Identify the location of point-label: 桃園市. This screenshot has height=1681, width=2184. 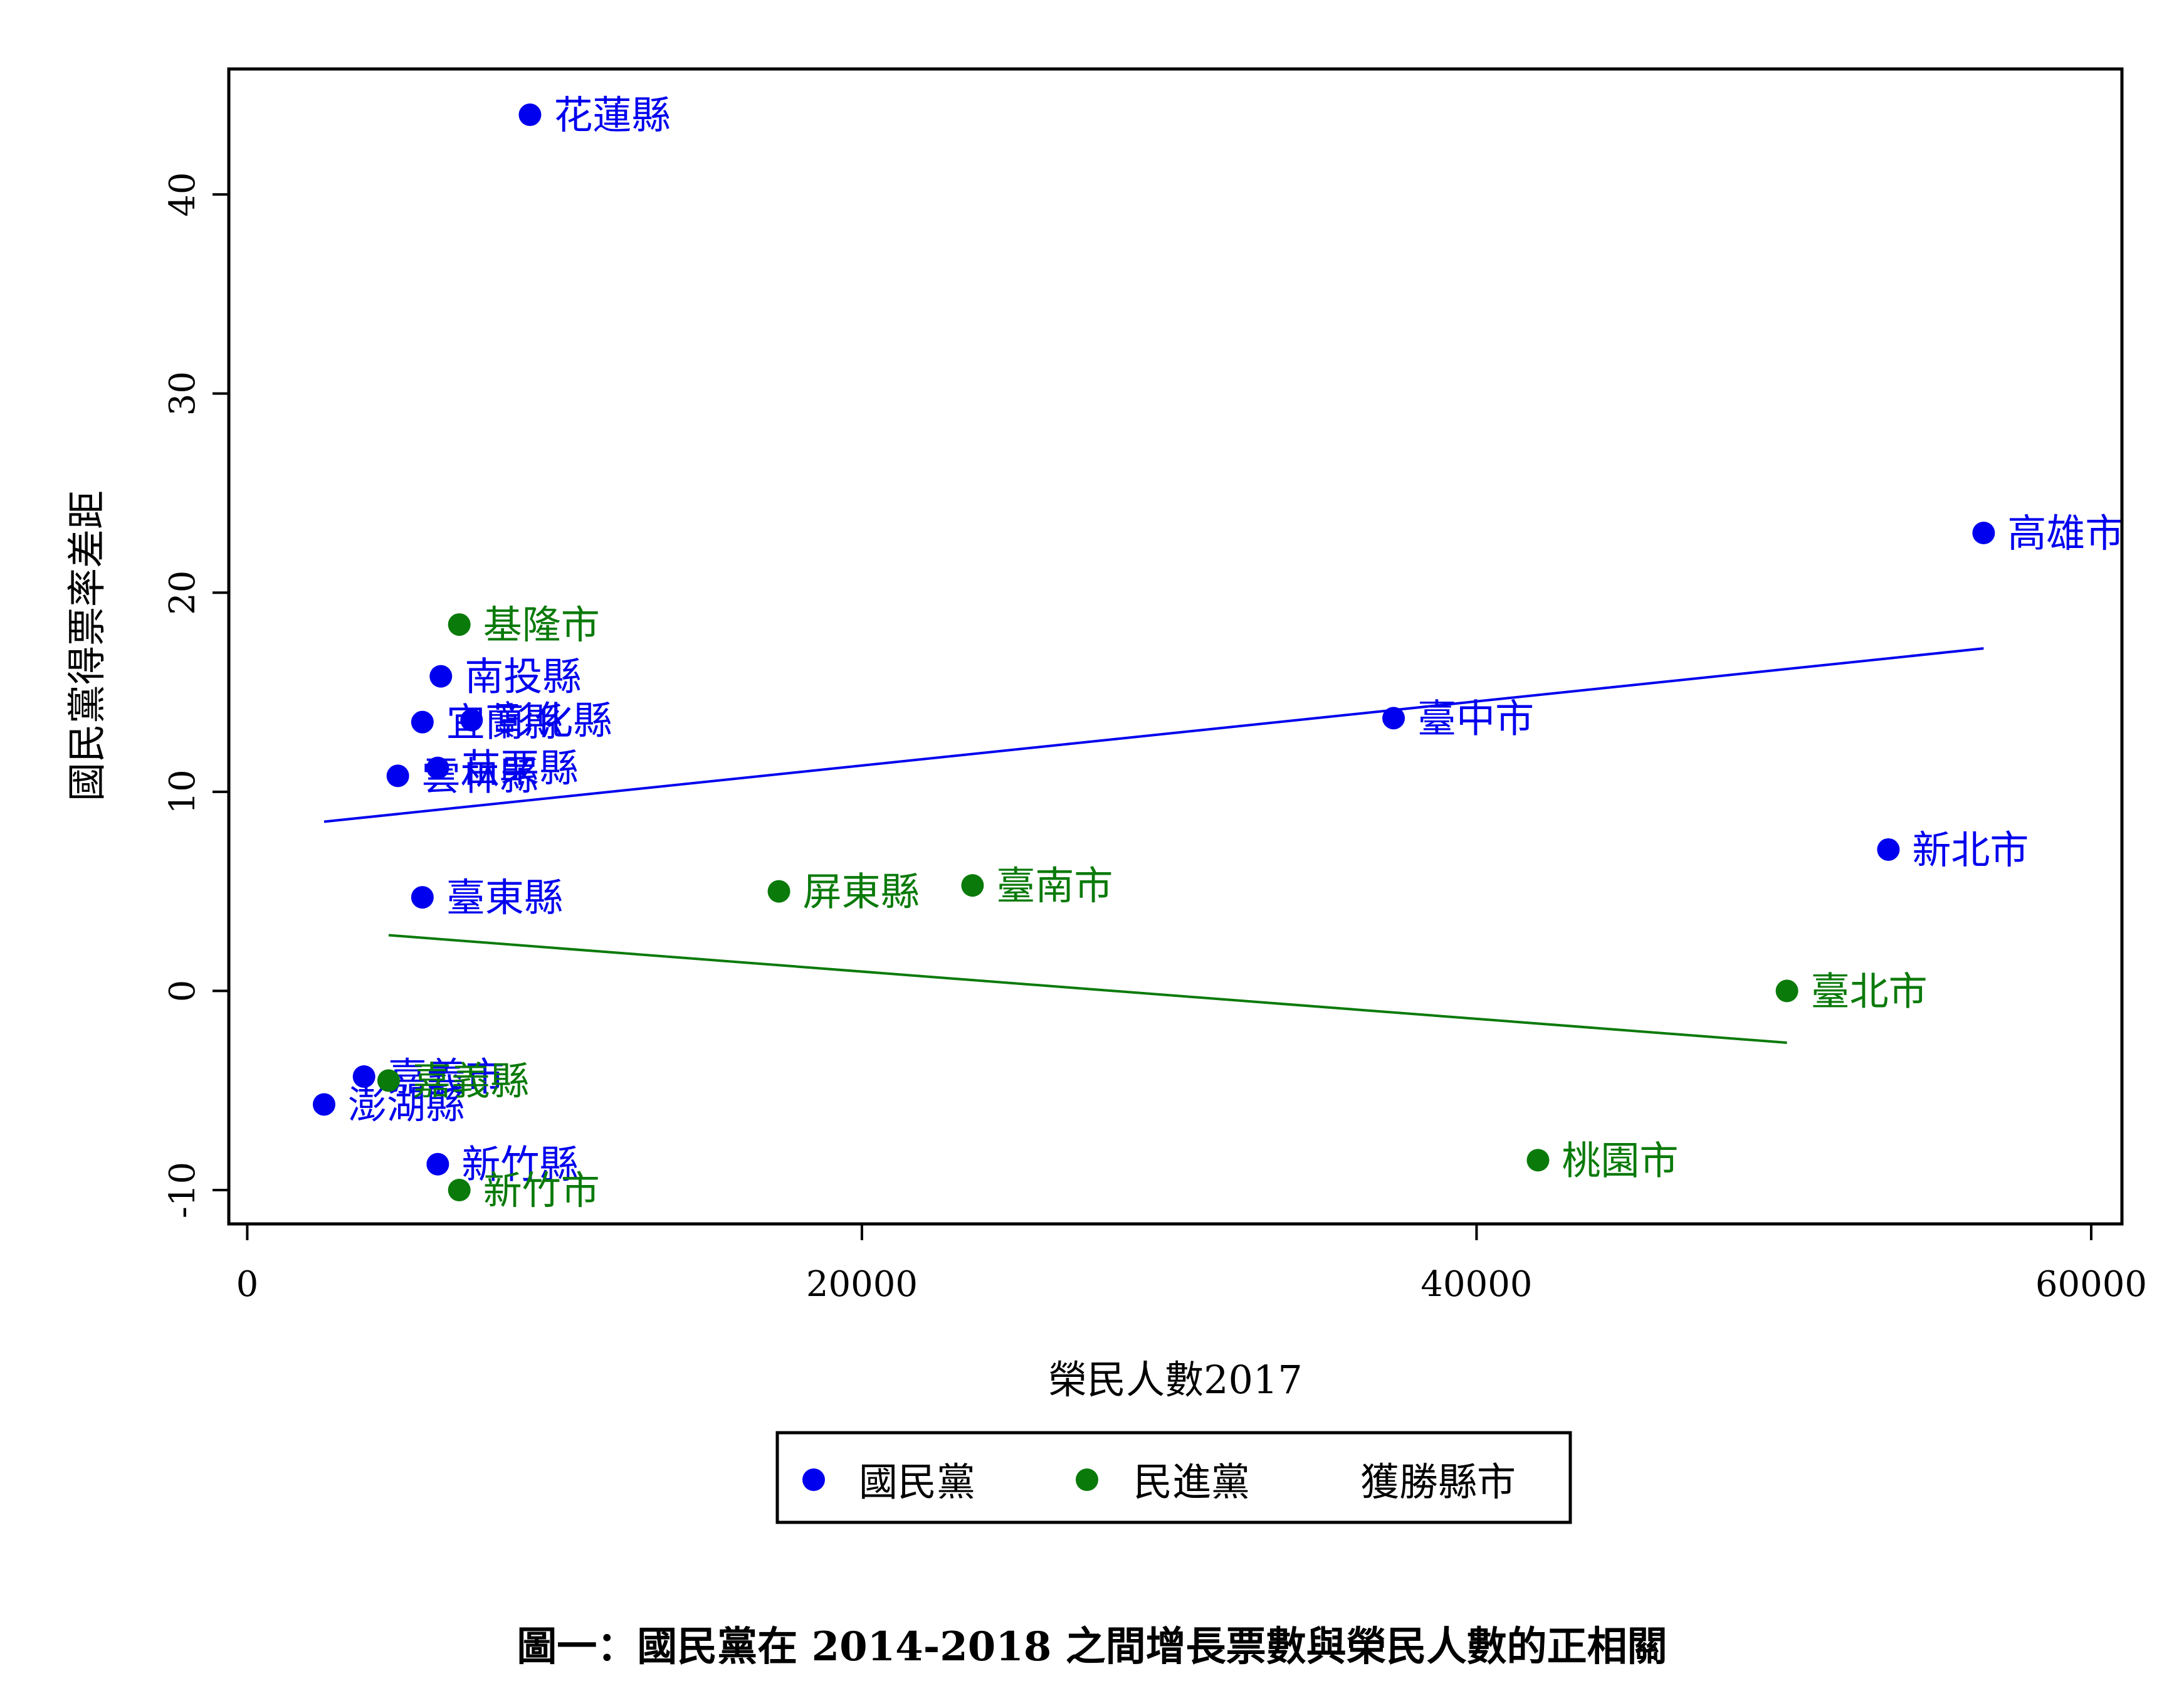
(1621, 1160).